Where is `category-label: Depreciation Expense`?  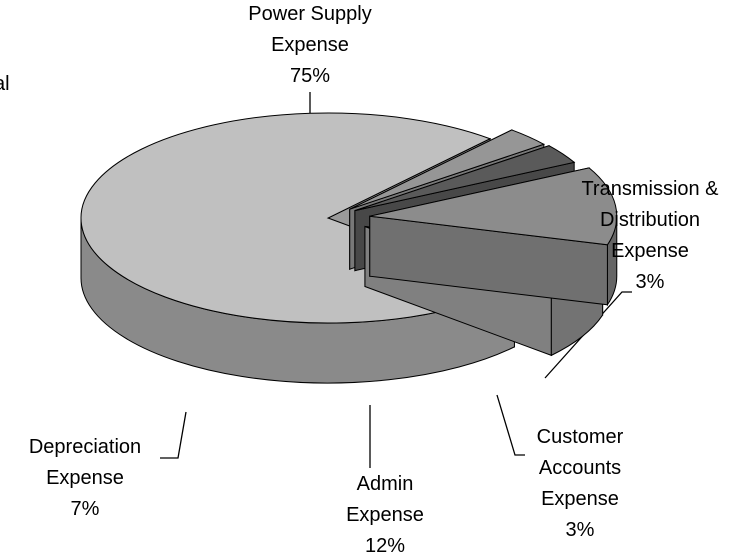 category-label: Depreciation Expense is located at coordinates (85, 462).